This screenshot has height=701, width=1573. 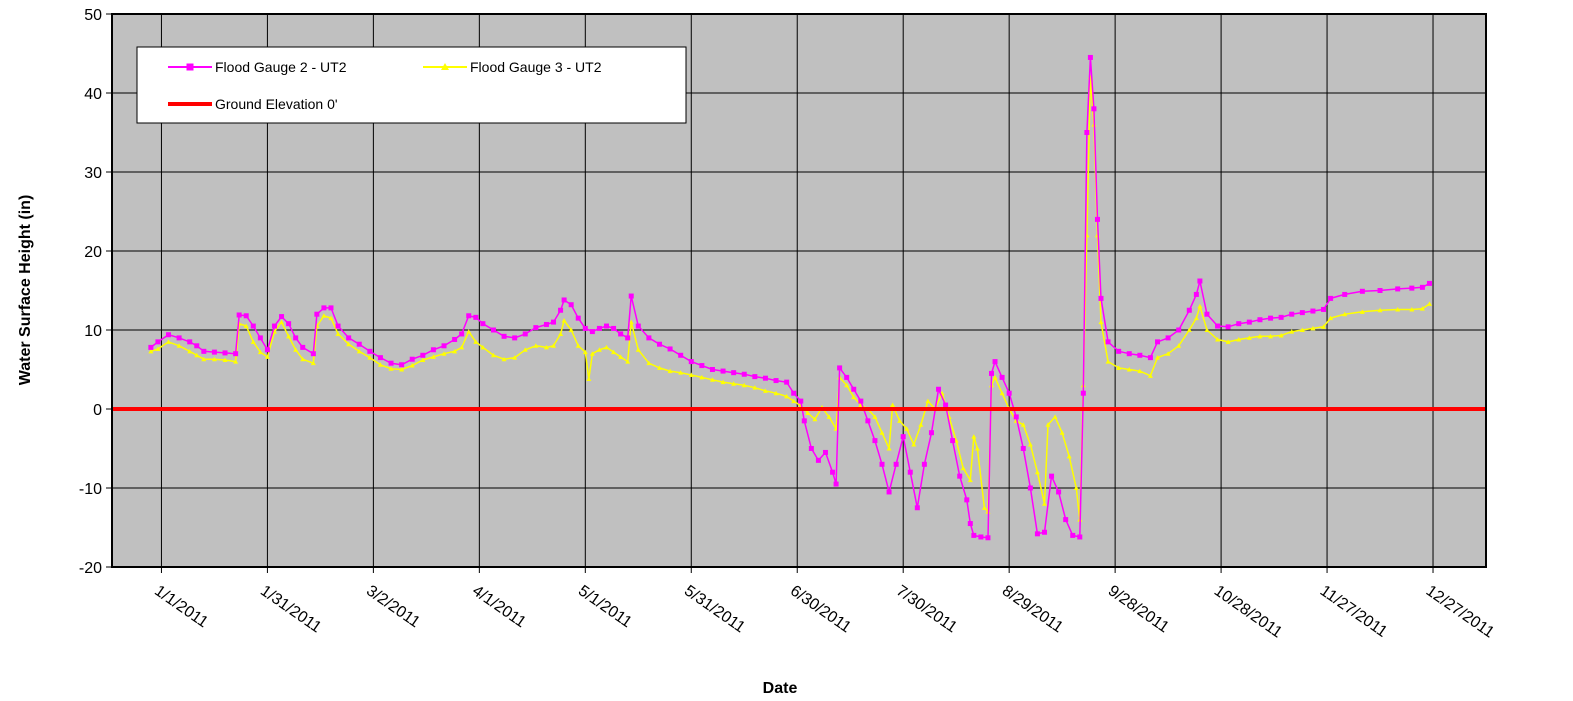 What do you see at coordinates (1138, 609) in the screenshot?
I see `x-tick-label: 9/28/2011` at bounding box center [1138, 609].